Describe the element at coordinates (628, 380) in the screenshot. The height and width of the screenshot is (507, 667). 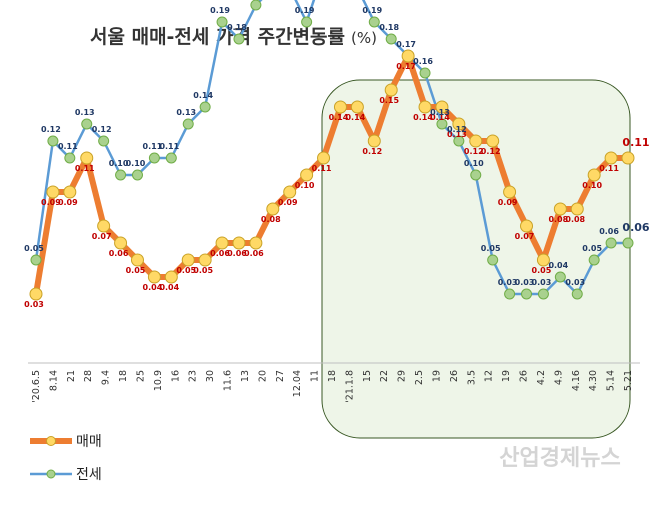
I see `x-tick-label: 5.21` at that location.